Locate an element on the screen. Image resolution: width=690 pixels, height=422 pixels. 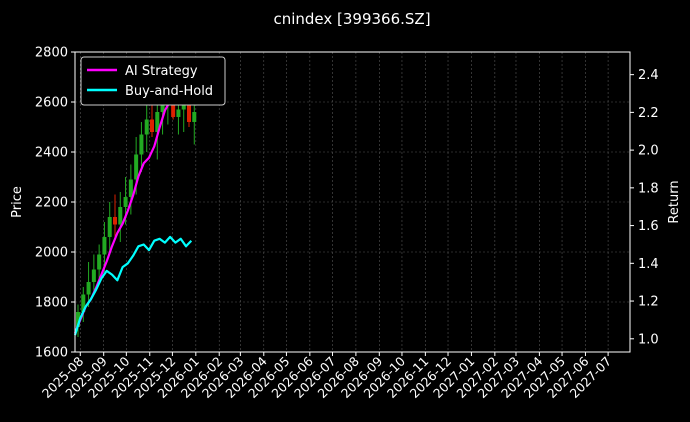
y2-tick-label: 2.4 is located at coordinates (648, 75).